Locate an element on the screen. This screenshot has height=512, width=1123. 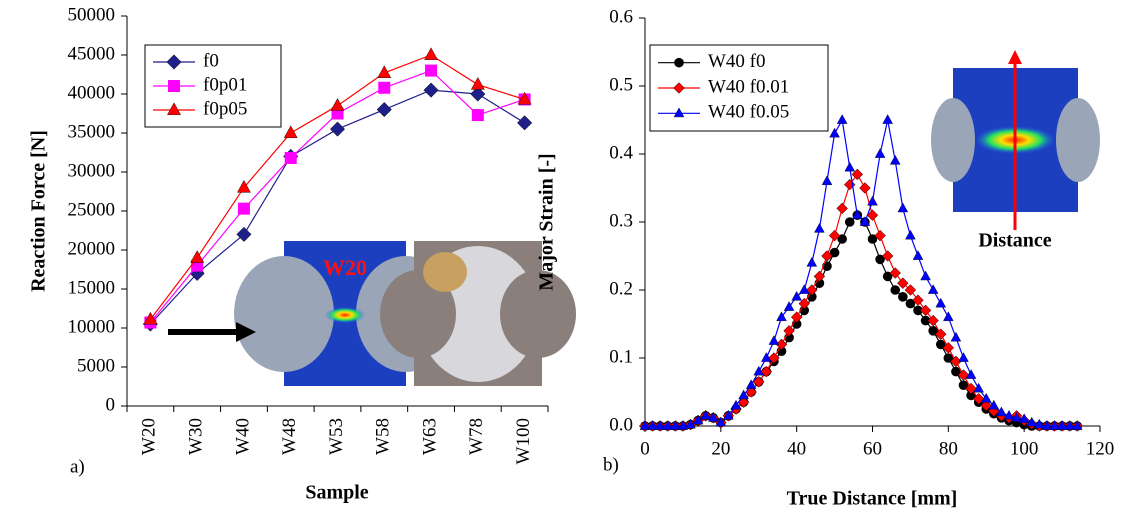
y-tick-label: 15000 is located at coordinates (92, 287).